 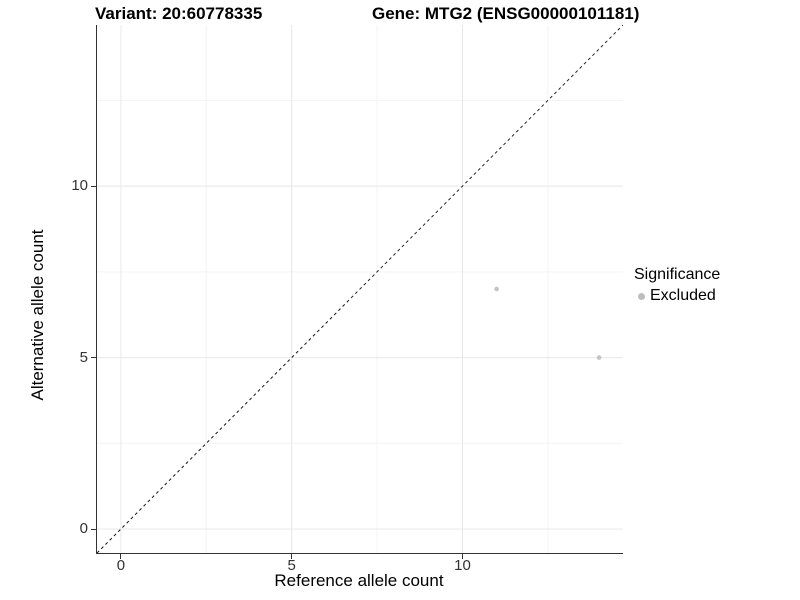 I want to click on x-tick-label: 0, so click(x=121, y=565).